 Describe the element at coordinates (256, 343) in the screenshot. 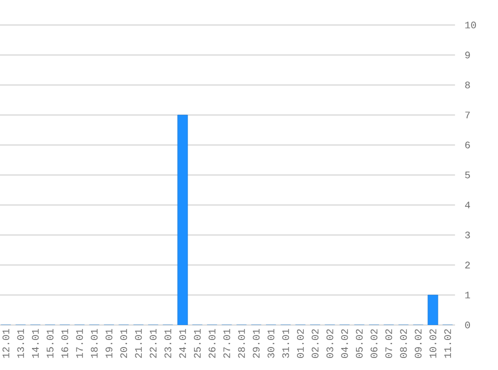

I see `x-tick-label: 29.01` at that location.